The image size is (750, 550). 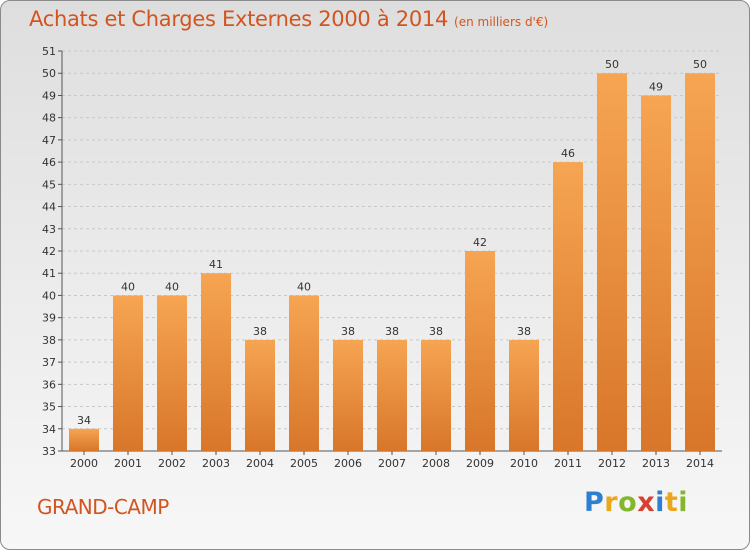 I want to click on x-tick-label: 2008, so click(x=436, y=463).